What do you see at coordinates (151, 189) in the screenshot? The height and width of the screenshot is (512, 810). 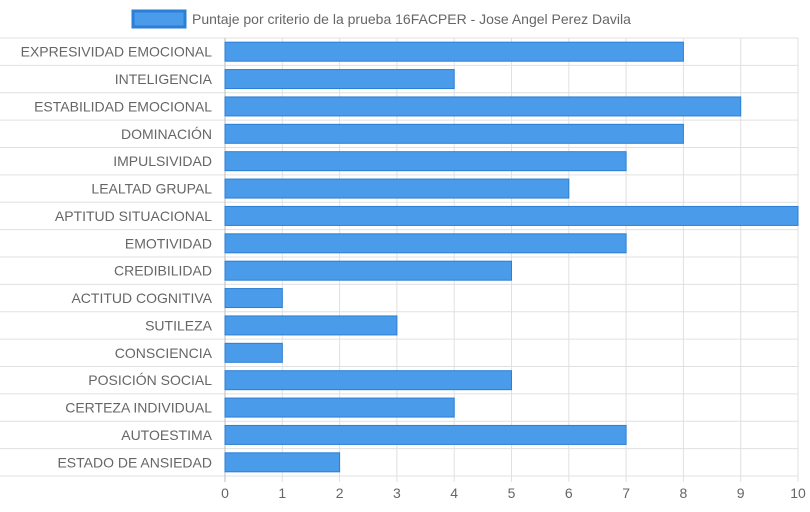 I see `category-label: LEALTAD GRUPAL` at bounding box center [151, 189].